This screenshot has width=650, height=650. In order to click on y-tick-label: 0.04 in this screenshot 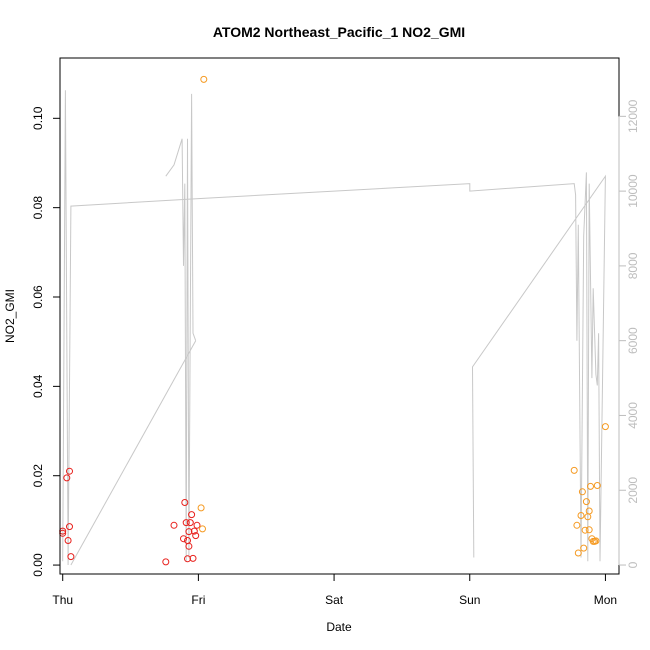, I will do `click(38, 386)`.